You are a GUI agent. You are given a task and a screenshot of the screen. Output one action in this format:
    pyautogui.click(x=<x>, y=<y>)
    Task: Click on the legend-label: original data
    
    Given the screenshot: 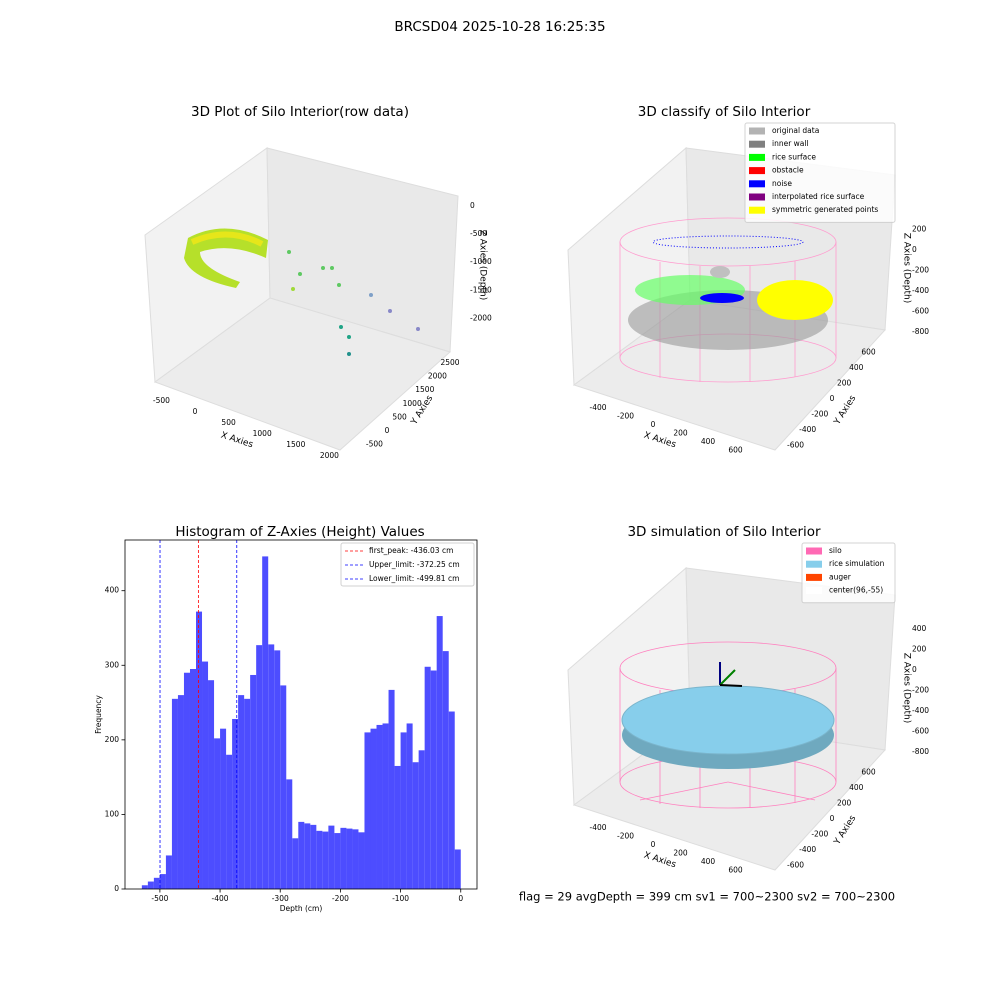 What is the action you would take?
    pyautogui.click(x=795, y=130)
    